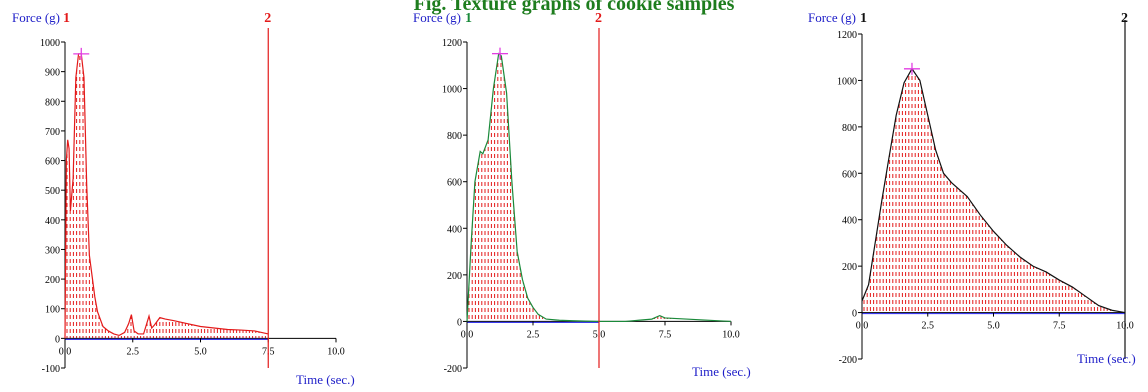 The width and height of the screenshot is (1148, 392). I want to click on y-tick-label: 900, so click(52, 73).